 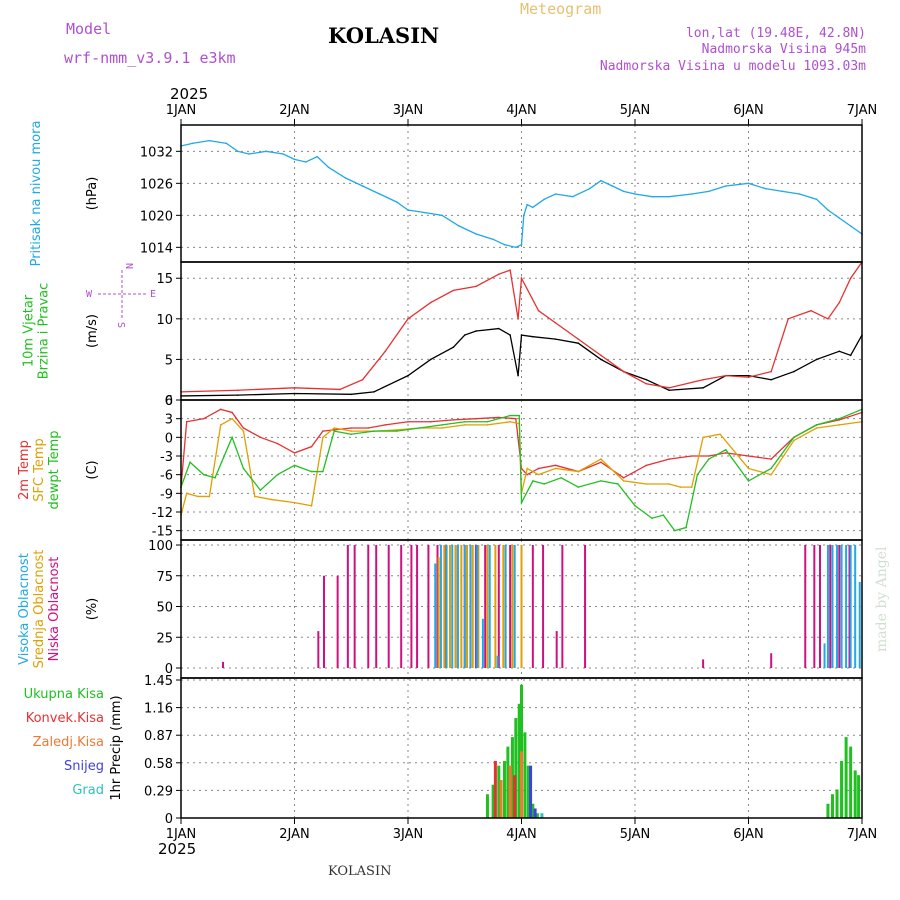 What do you see at coordinates (164, 279) in the screenshot?
I see `y-tick-label: 15` at bounding box center [164, 279].